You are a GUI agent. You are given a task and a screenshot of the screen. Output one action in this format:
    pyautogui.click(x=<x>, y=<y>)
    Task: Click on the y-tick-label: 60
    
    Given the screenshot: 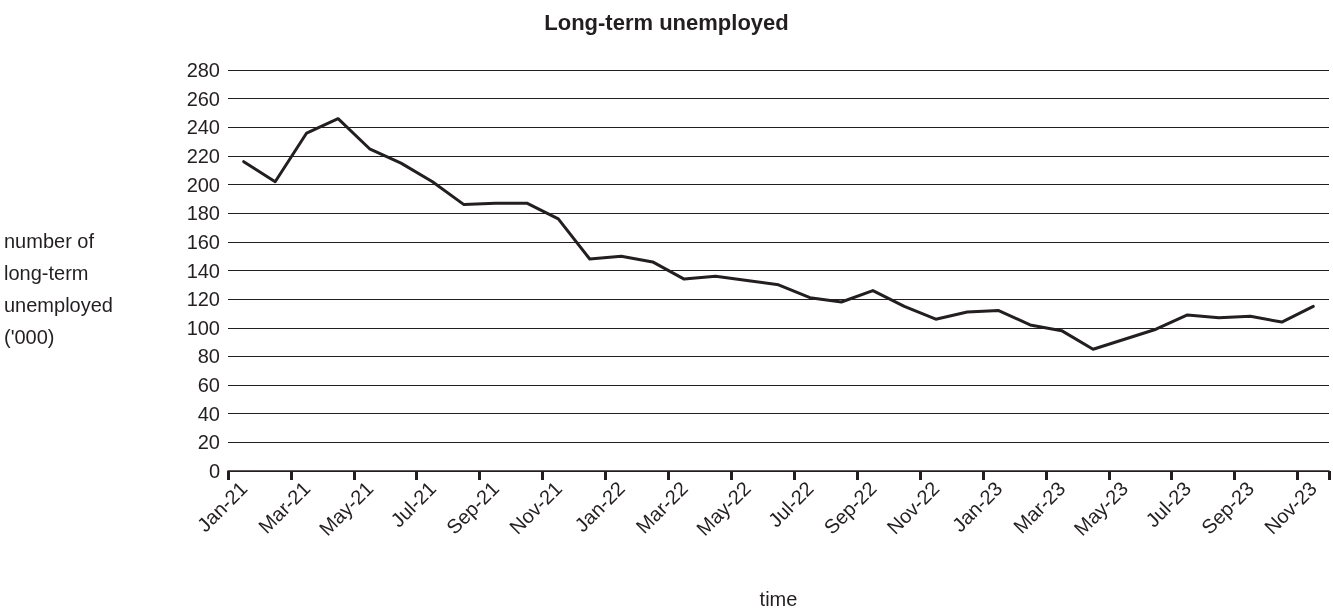 What is the action you would take?
    pyautogui.click(x=208, y=385)
    